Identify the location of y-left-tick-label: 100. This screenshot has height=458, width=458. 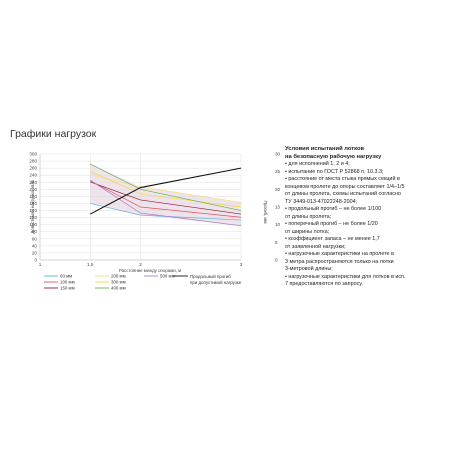
(33, 224).